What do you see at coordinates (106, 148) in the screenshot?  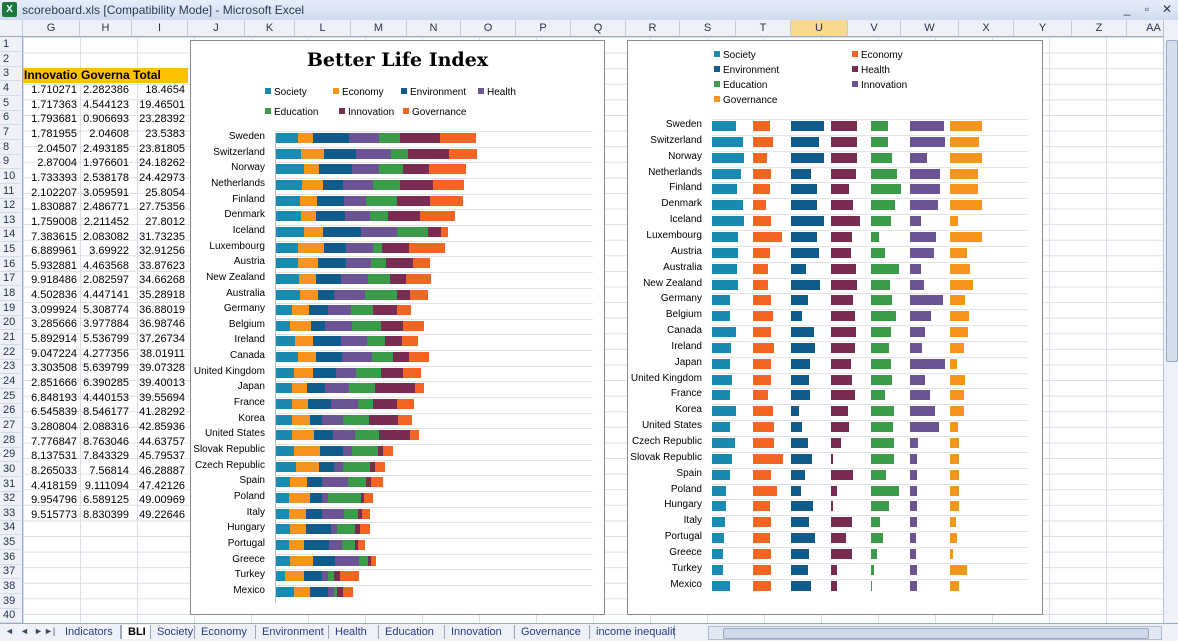 I see `table-cell: 2.493185` at bounding box center [106, 148].